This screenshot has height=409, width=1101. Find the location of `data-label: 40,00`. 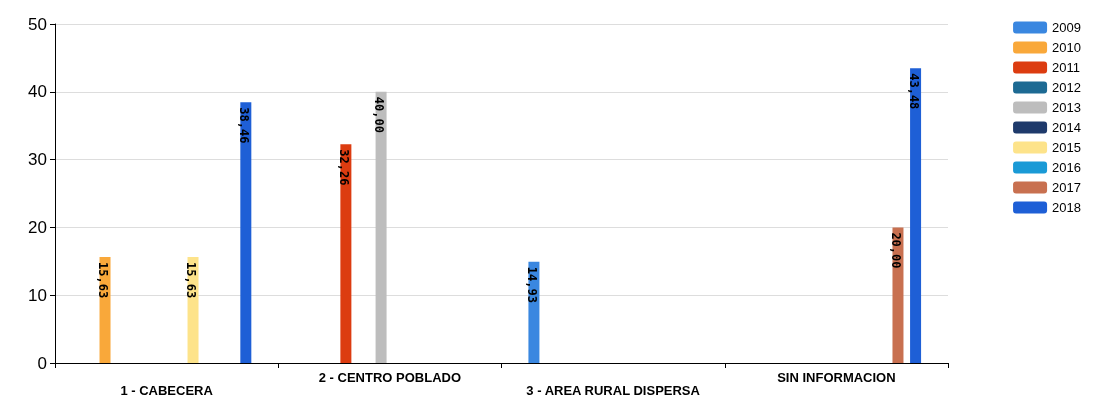

data-label: 40,00 is located at coordinates (379, 114).